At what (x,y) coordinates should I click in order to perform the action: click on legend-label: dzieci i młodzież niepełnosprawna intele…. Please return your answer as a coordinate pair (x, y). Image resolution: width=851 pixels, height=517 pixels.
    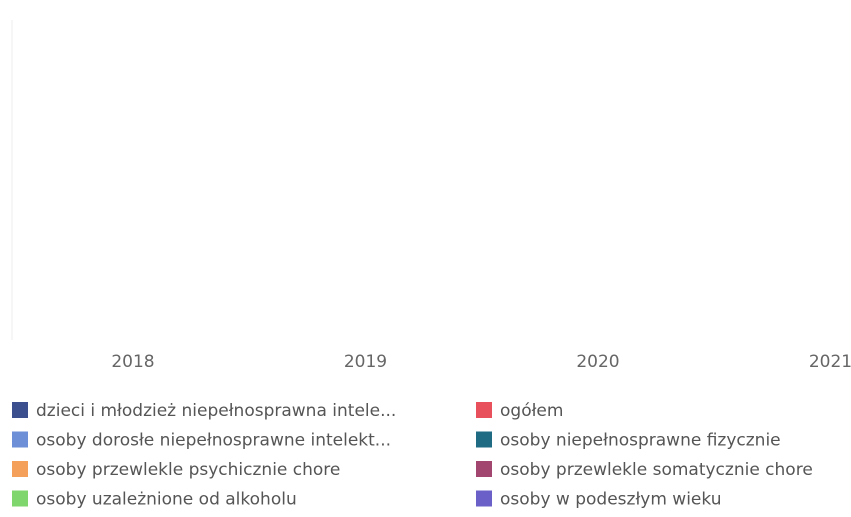
    Looking at the image, I should click on (216, 411).